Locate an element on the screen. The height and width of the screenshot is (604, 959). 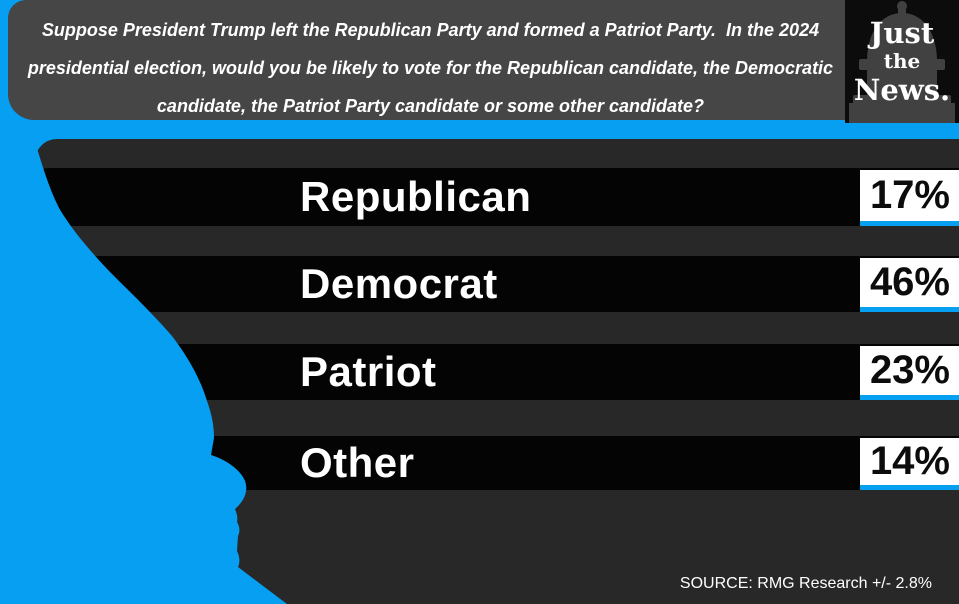
bar-label-other: Other is located at coordinates (357, 462).